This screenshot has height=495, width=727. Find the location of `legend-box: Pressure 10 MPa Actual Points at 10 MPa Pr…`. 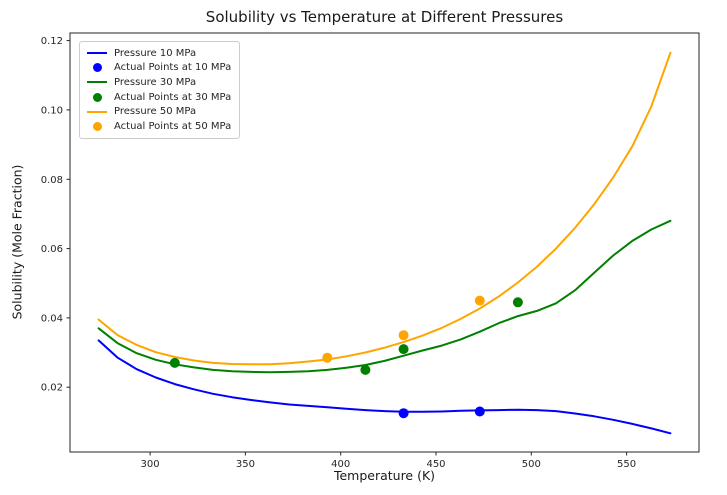

legend-box: Pressure 10 MPa Actual Points at 10 MPa Pr… is located at coordinates (160, 90).